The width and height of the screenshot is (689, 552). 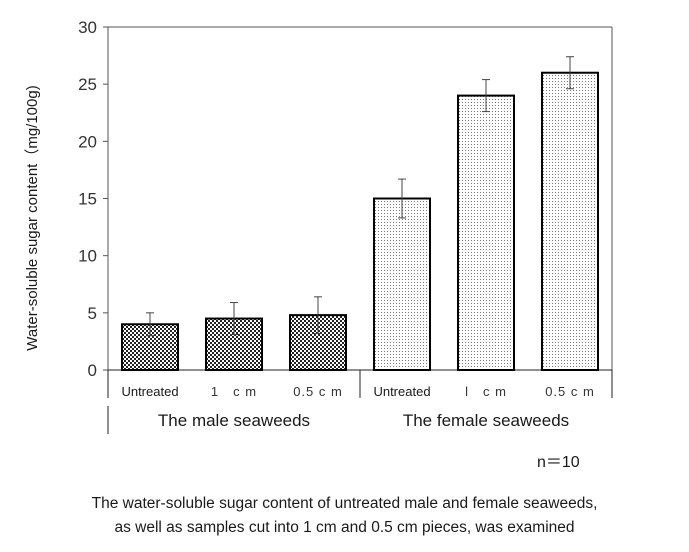 What do you see at coordinates (486, 420) in the screenshot?
I see `group-label: The female seaweeds` at bounding box center [486, 420].